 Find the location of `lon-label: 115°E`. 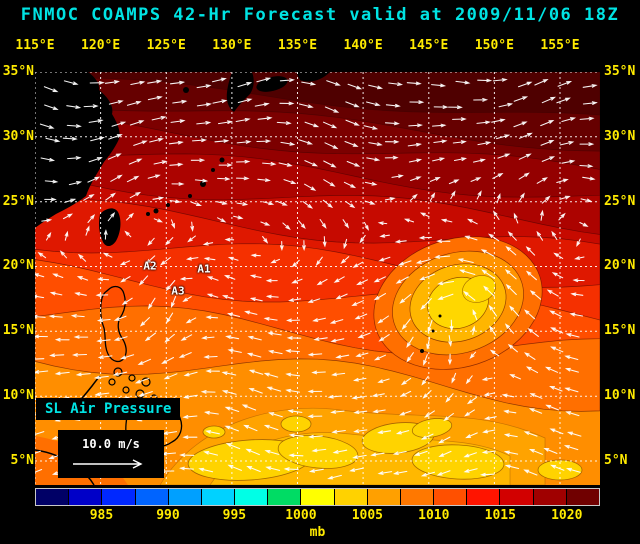

lon-label: 115°E is located at coordinates (35, 45).